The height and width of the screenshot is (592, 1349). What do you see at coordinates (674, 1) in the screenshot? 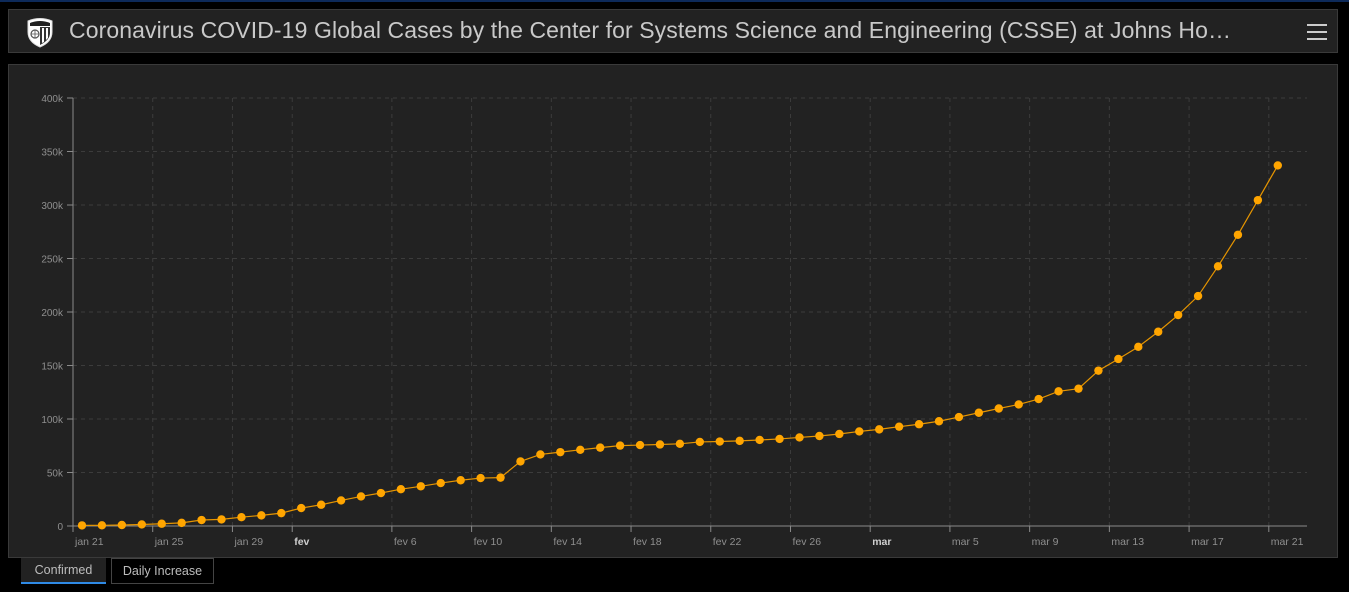
I see `top-accent-bar` at bounding box center [674, 1].